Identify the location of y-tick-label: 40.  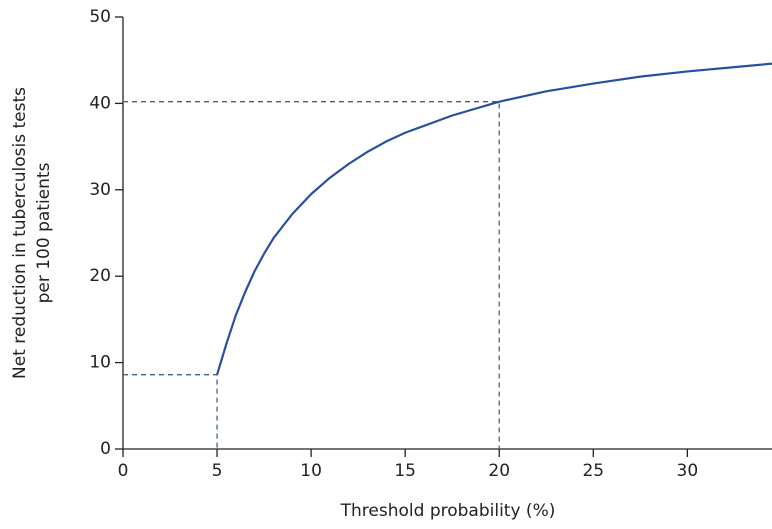
(100, 103).